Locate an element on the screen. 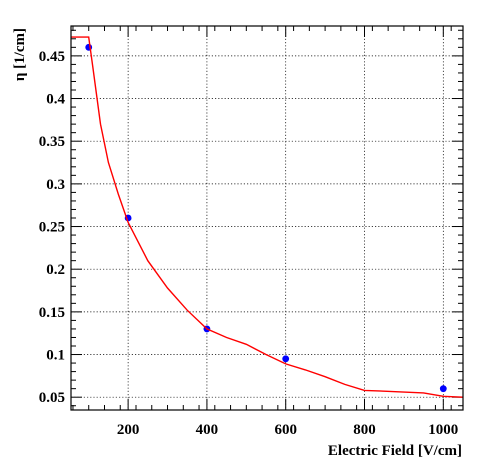  y-tick-label: 0.35 is located at coordinates (52, 142).